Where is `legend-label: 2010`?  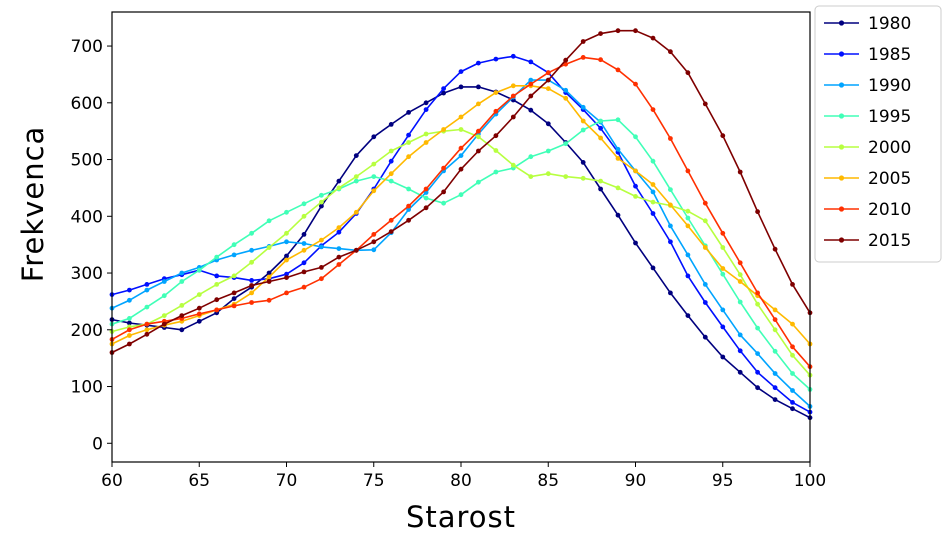 legend-label: 2010 is located at coordinates (889, 210).